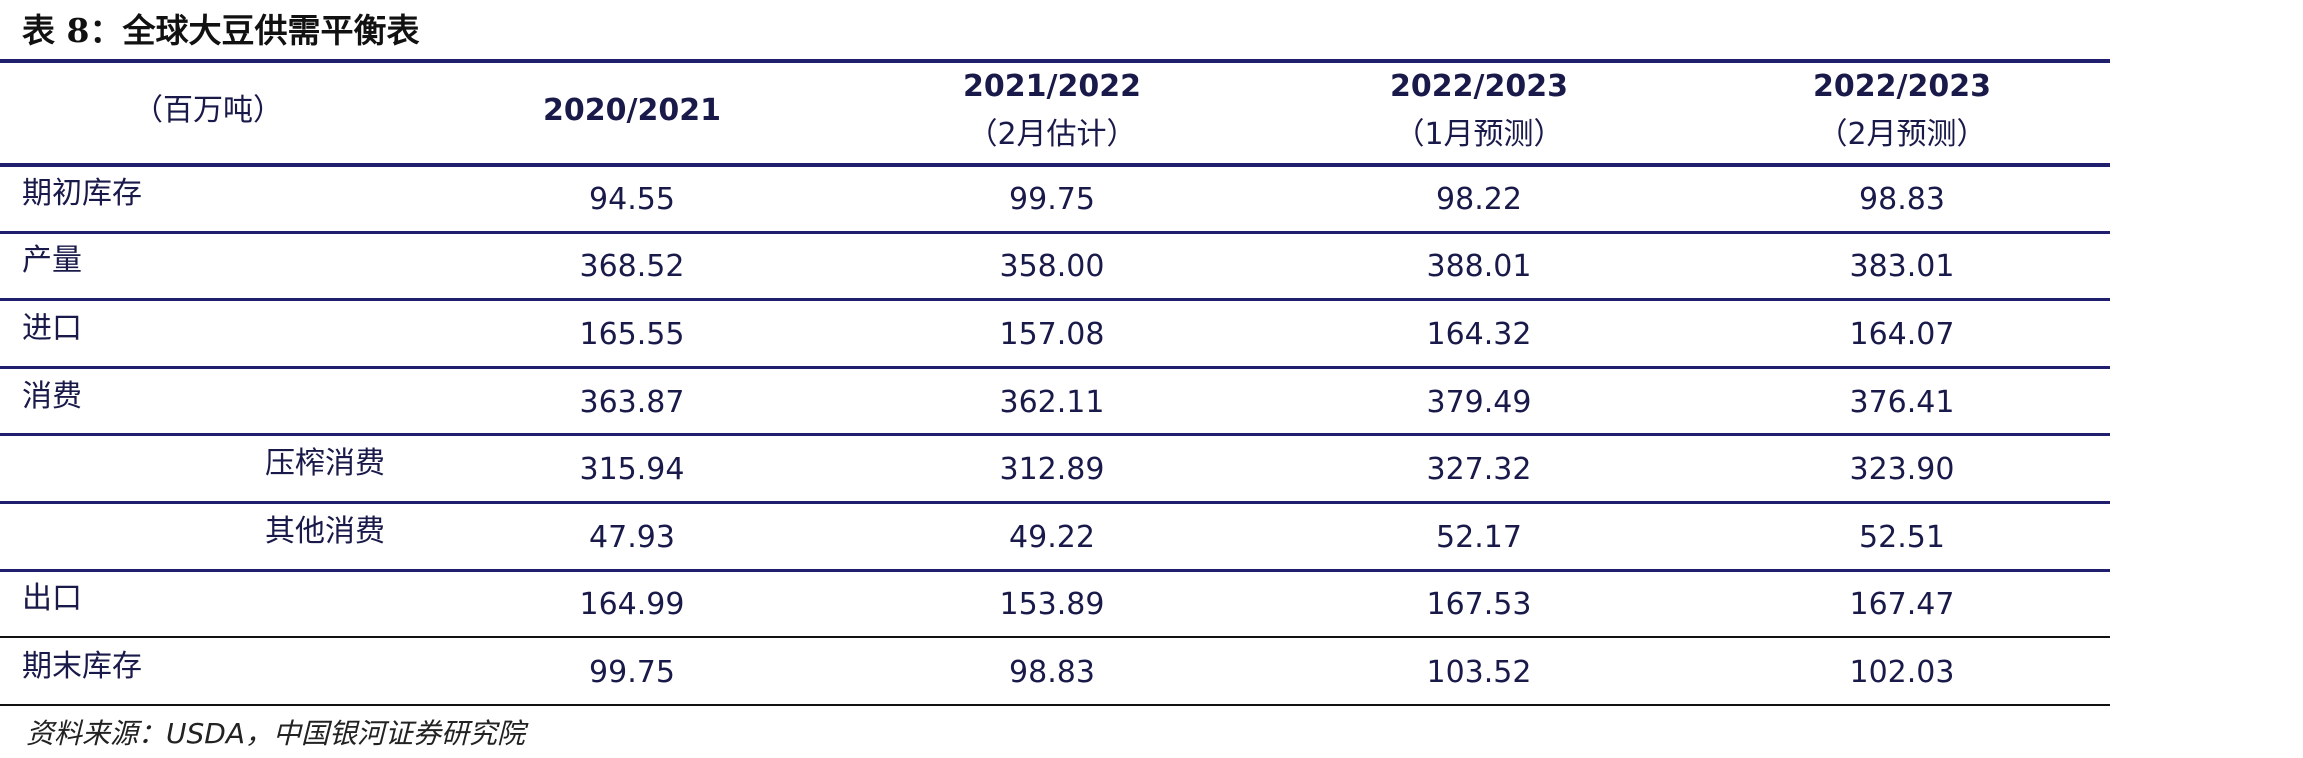 The height and width of the screenshot is (758, 2303). I want to click on header-cell: 2021/2022, so click(1052, 86).